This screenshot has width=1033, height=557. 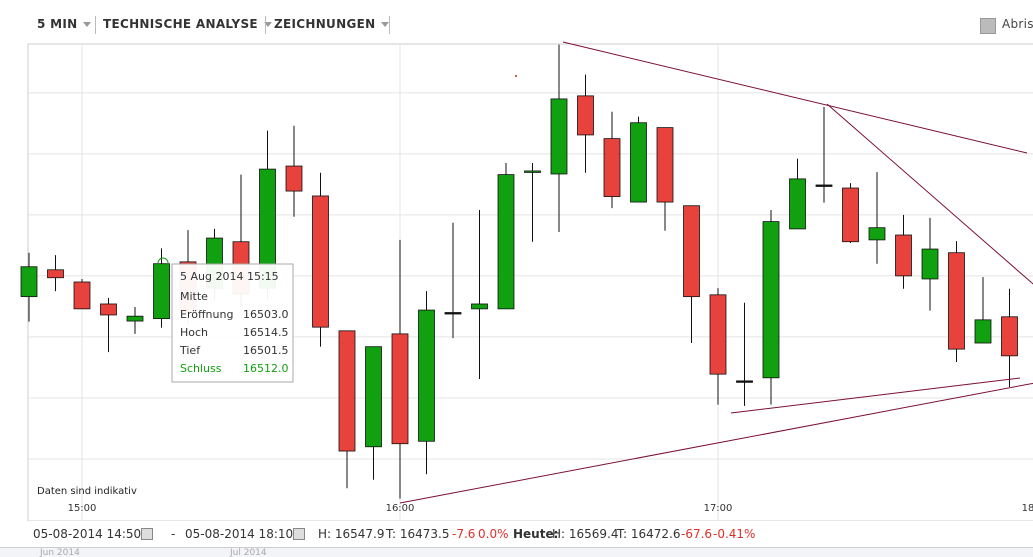 I want to click on x-tick-label: 15:00, so click(x=82, y=508).